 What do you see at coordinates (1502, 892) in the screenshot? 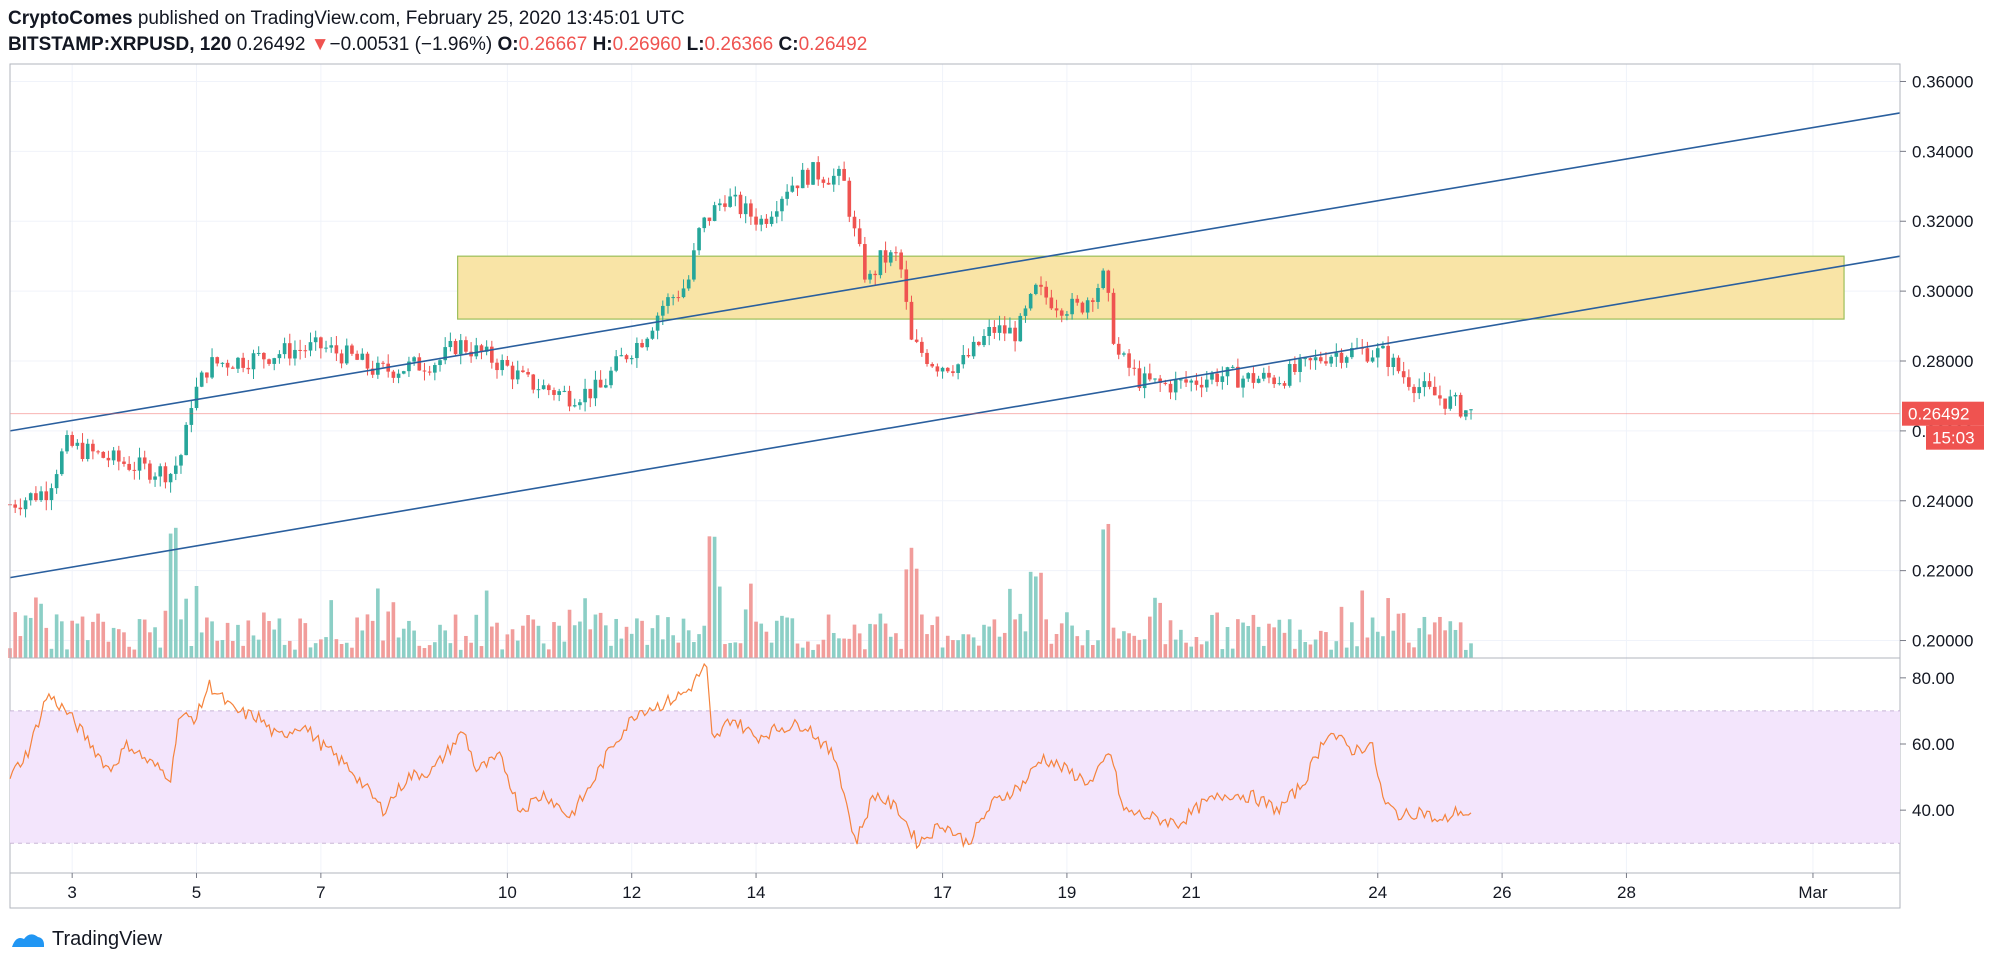
I see `x-tick-label: 26` at bounding box center [1502, 892].